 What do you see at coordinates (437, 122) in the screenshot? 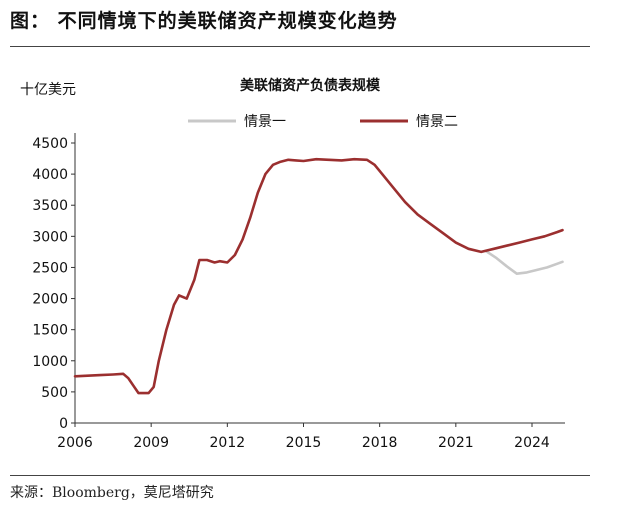
I see `legend-label-2: 情景二` at bounding box center [437, 122].